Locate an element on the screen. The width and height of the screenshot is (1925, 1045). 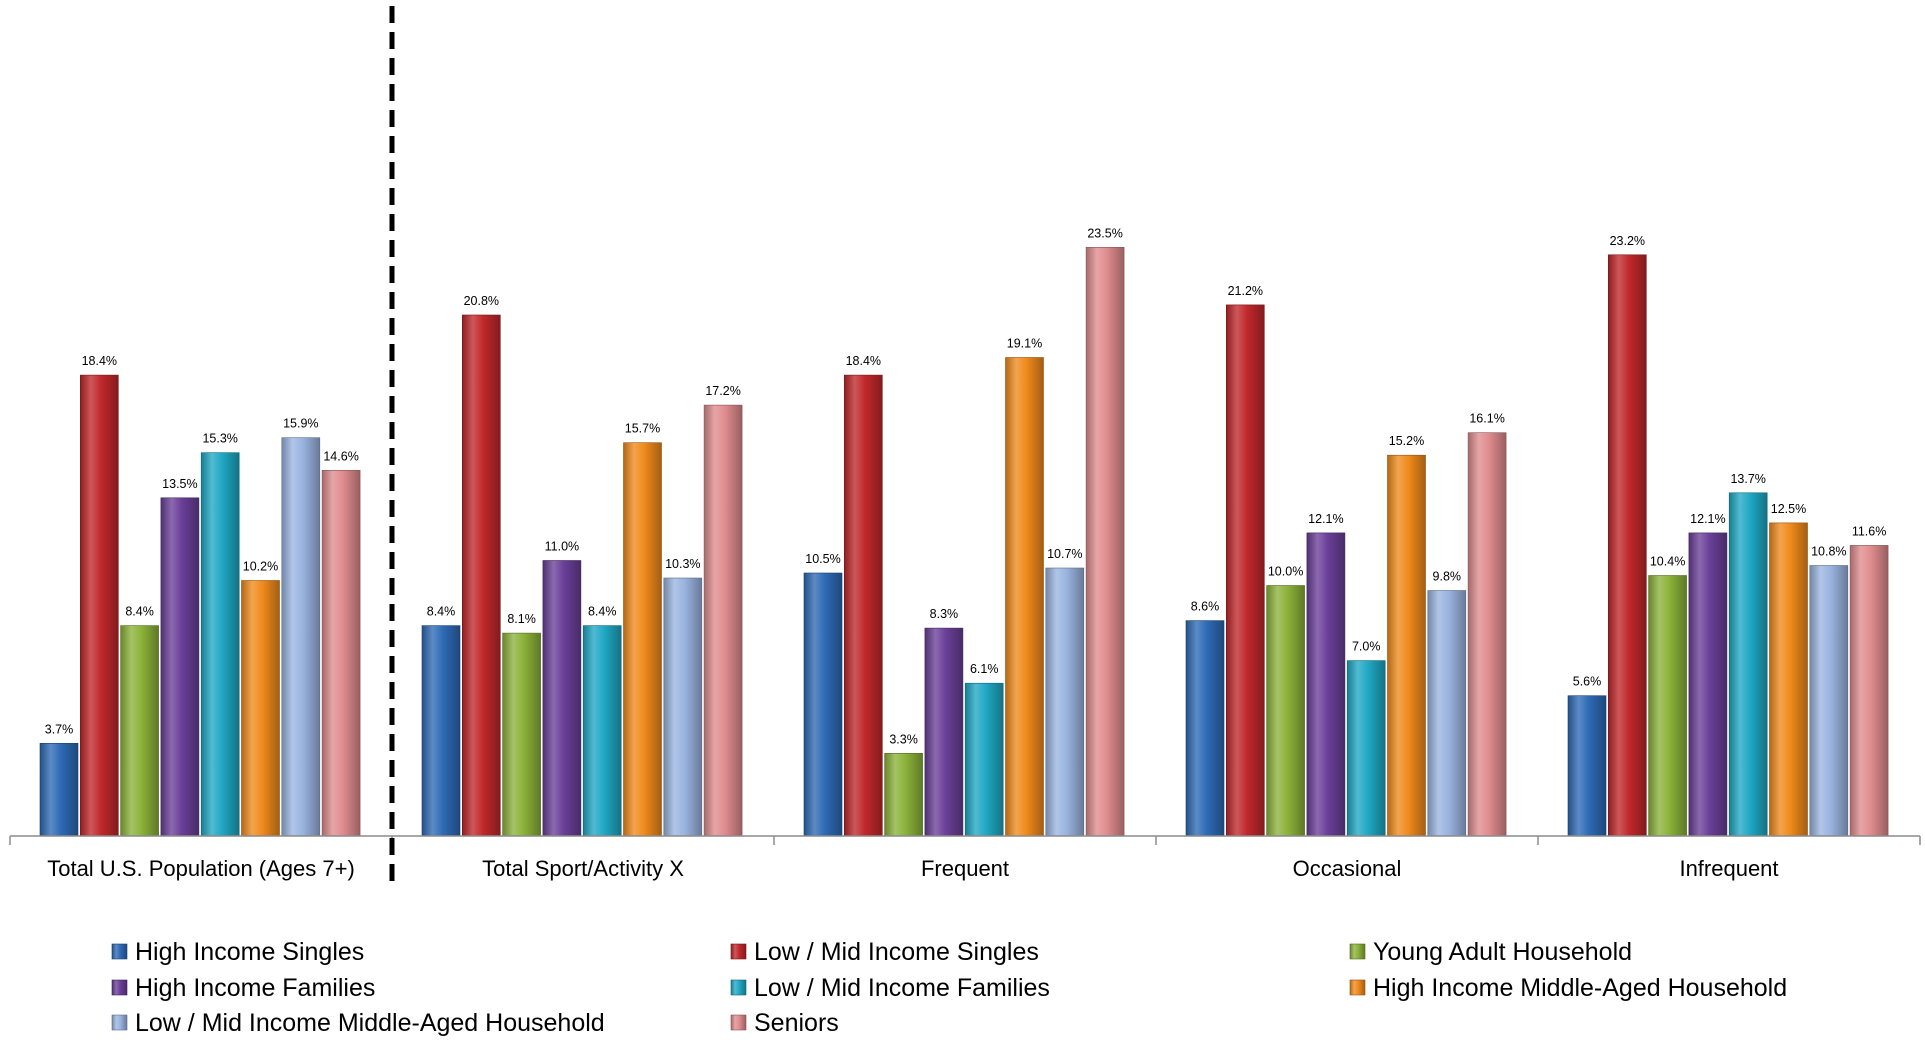
bar-high-income-families-total-sport-activity-x is located at coordinates (562, 698).